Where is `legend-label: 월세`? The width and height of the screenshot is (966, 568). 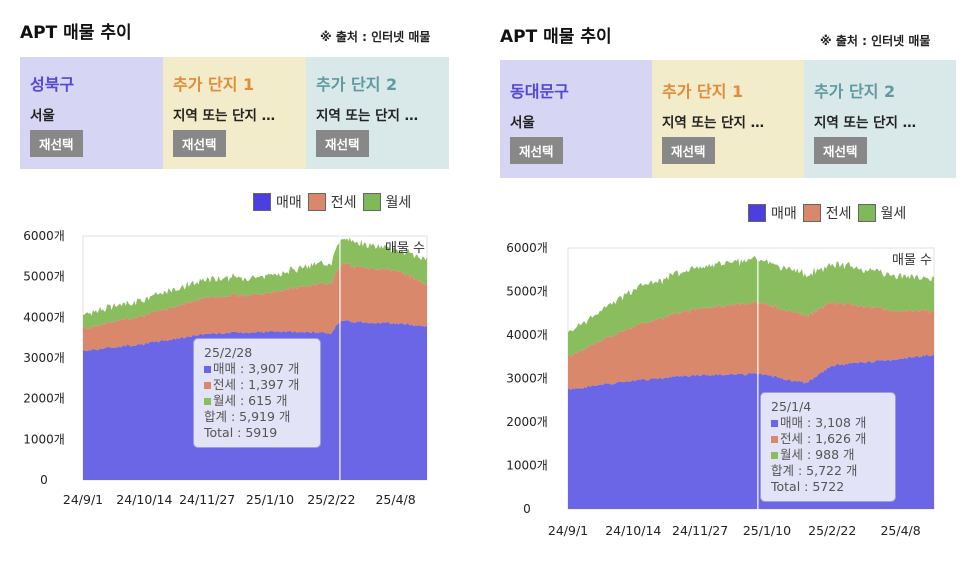 legend-label: 월세 is located at coordinates (398, 203).